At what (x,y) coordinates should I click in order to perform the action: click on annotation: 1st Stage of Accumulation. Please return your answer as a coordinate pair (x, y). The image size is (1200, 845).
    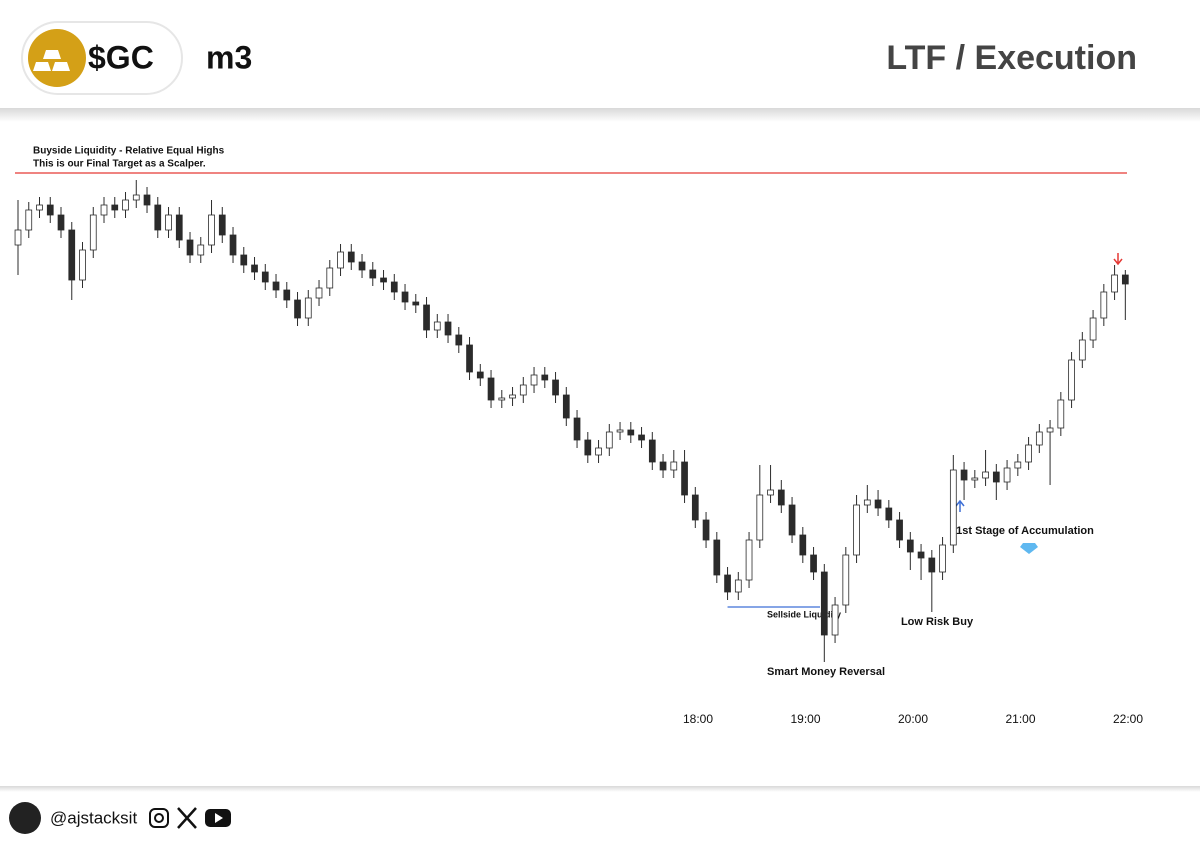
    Looking at the image, I should click on (1025, 531).